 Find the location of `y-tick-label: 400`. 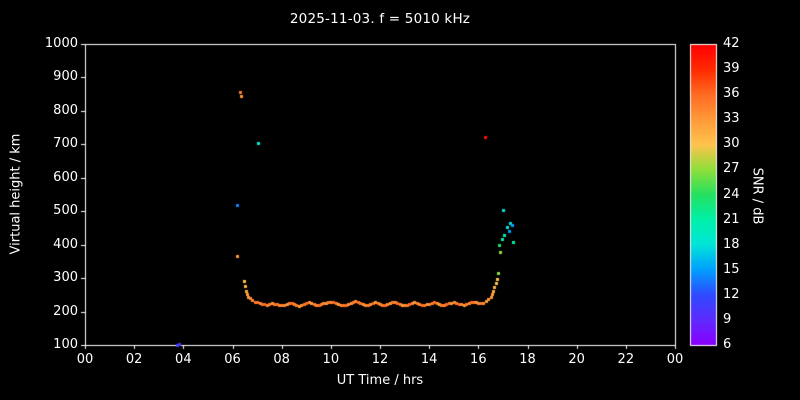

y-tick-label: 400 is located at coordinates (65, 244).